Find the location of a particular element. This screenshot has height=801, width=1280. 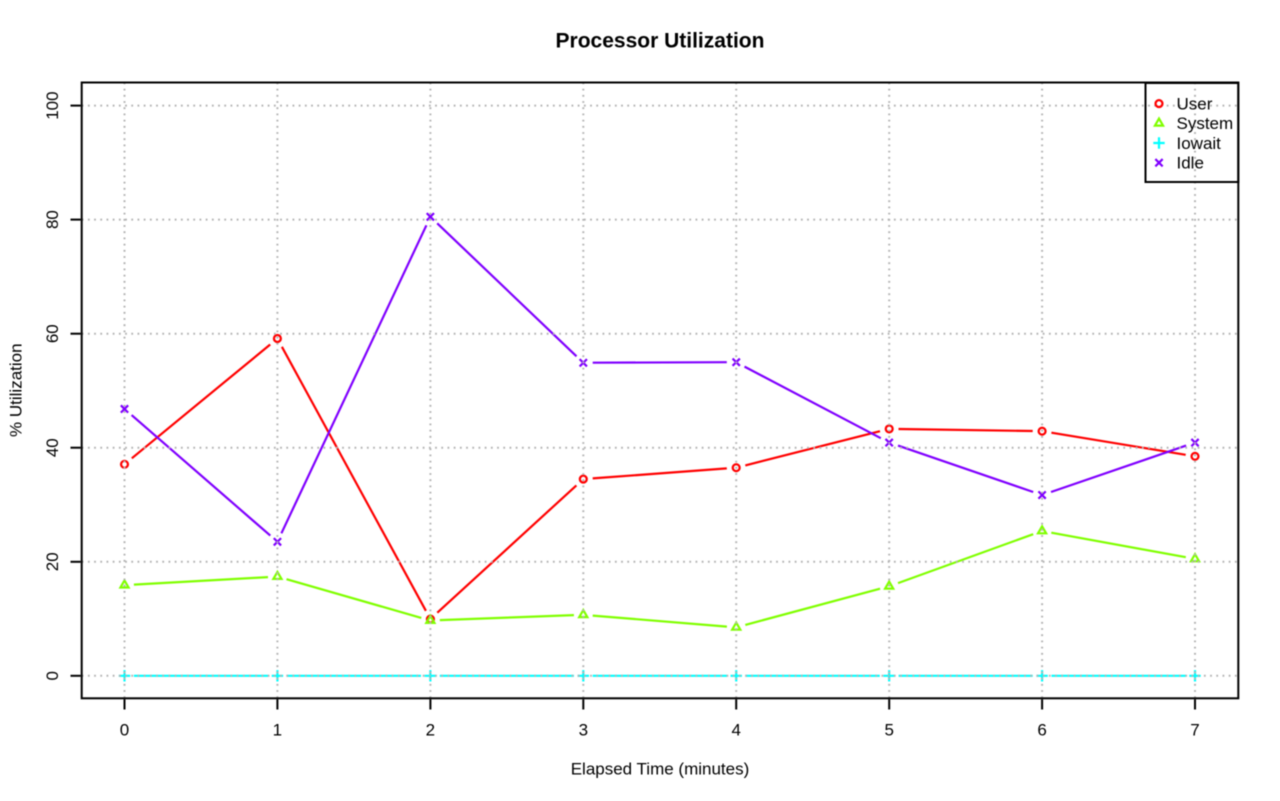

svg-text: 4 is located at coordinates (735, 730).